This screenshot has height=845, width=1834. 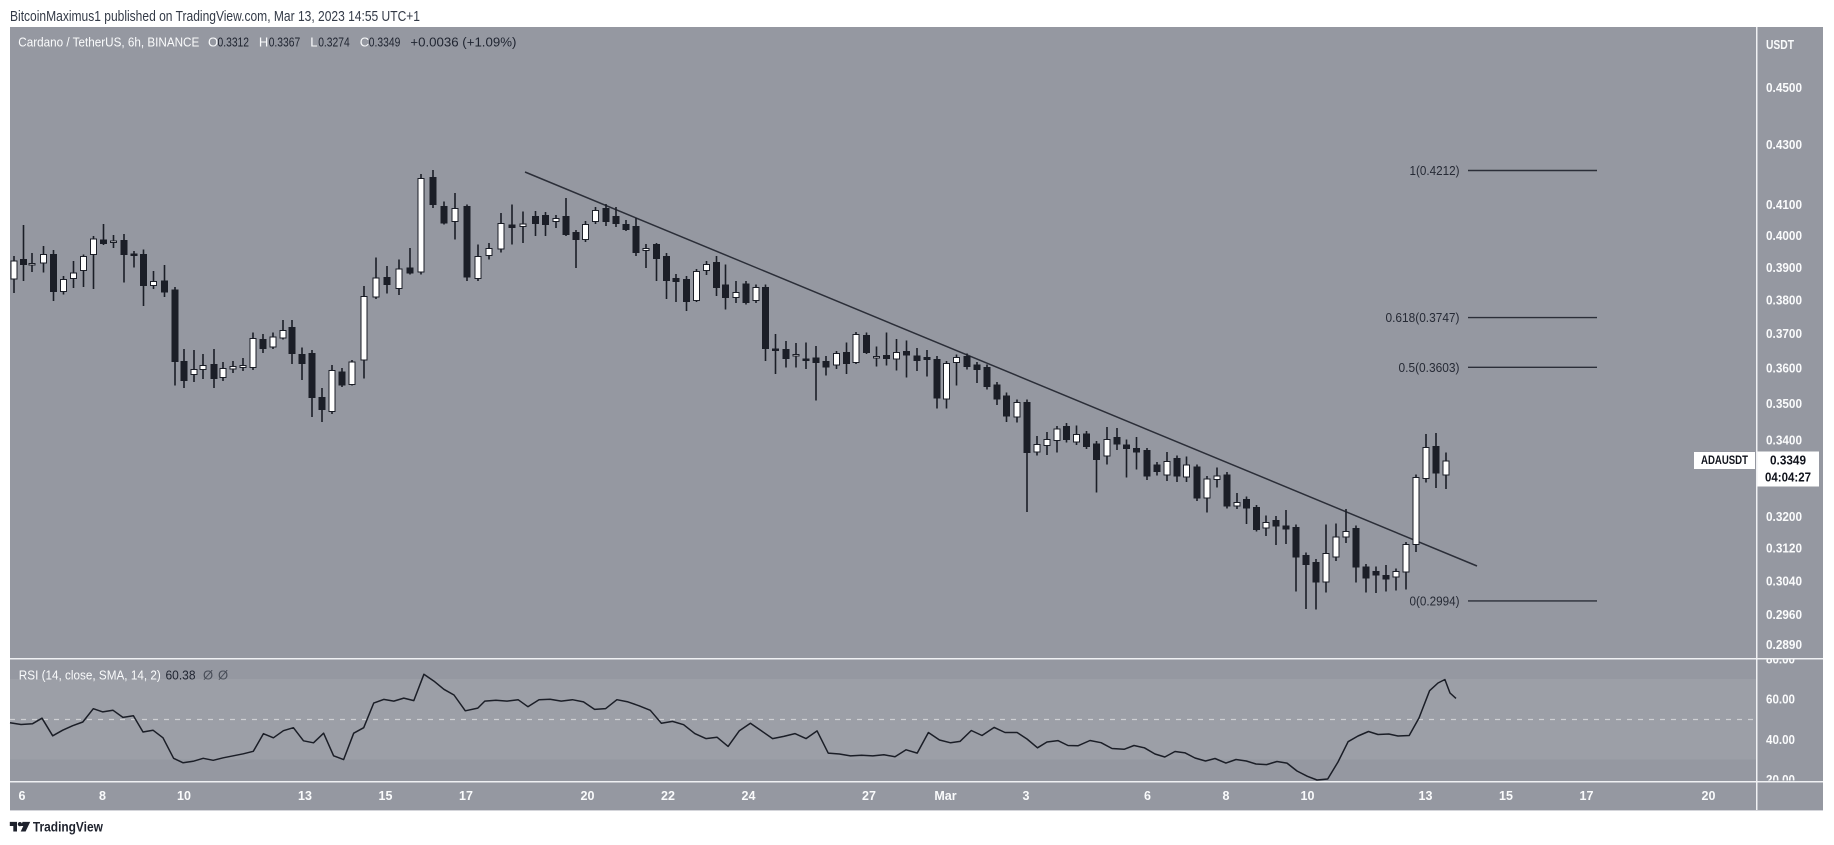 What do you see at coordinates (668, 796) in the screenshot?
I see `svg-text: 22` at bounding box center [668, 796].